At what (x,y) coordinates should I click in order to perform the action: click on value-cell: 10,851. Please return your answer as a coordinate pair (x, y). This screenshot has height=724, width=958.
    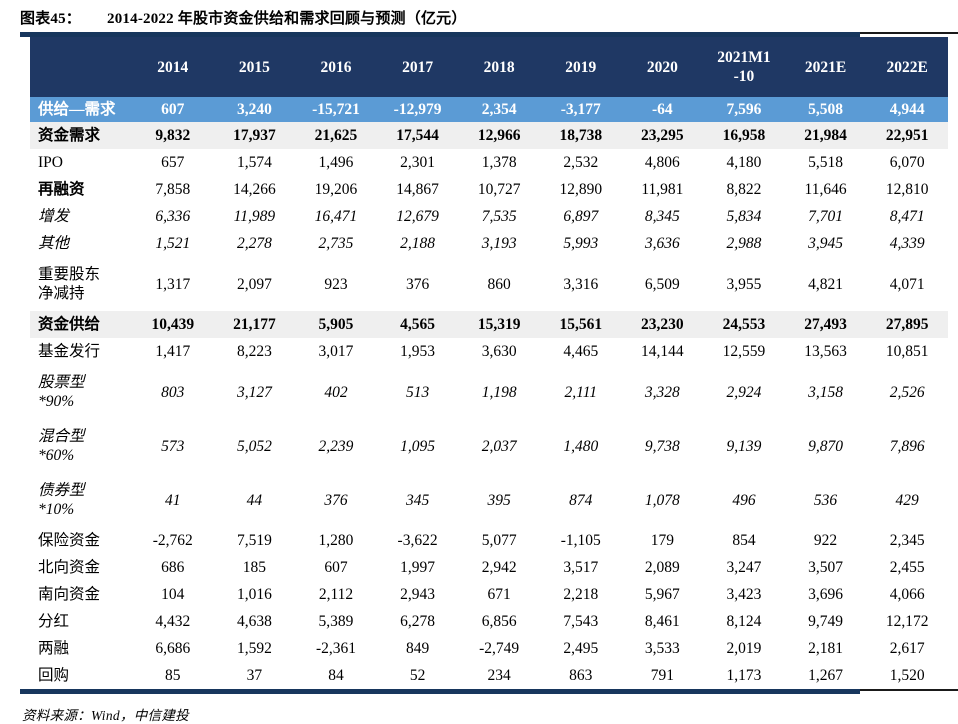
    Looking at the image, I should click on (907, 351).